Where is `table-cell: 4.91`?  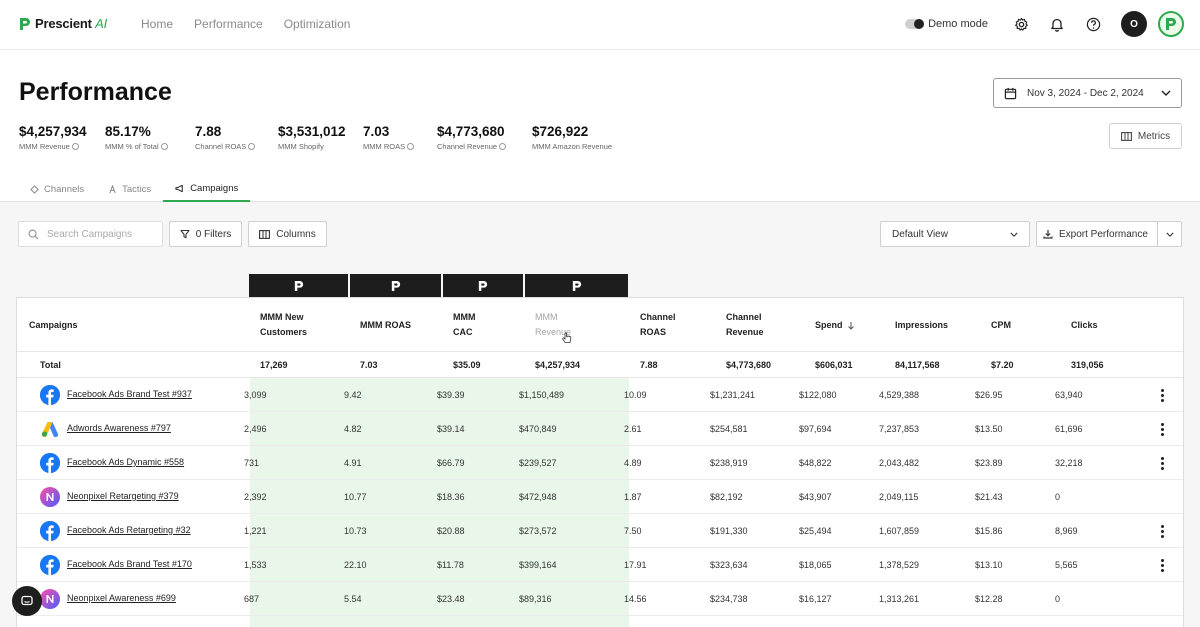
table-cell: 4.91 is located at coordinates (353, 463).